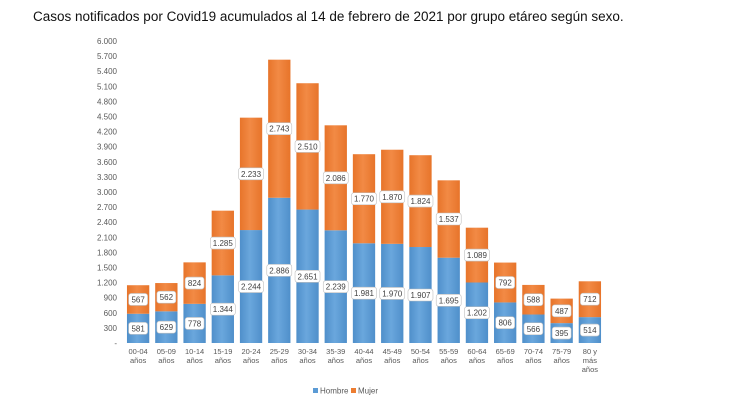 The image size is (731, 406). I want to click on data-label: 514, so click(590, 330).